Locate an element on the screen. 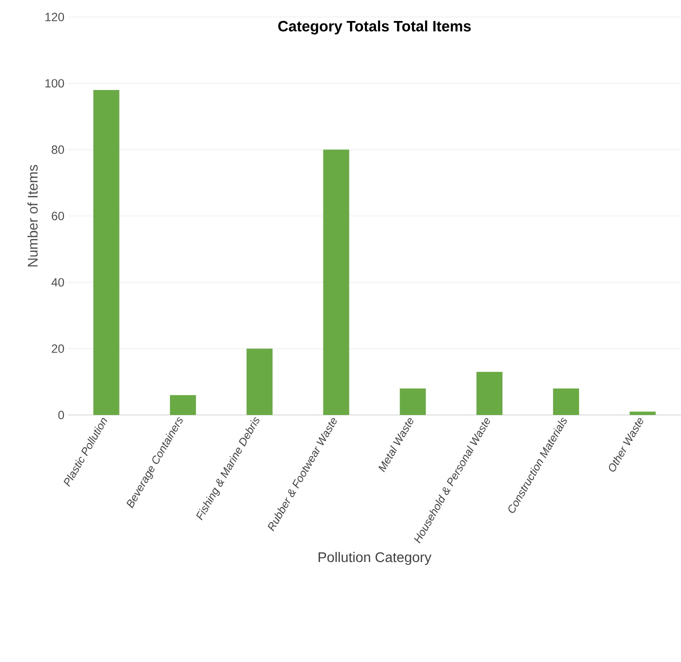 This screenshot has width=681, height=662. chart-title: Category Totals Total Items is located at coordinates (374, 27).